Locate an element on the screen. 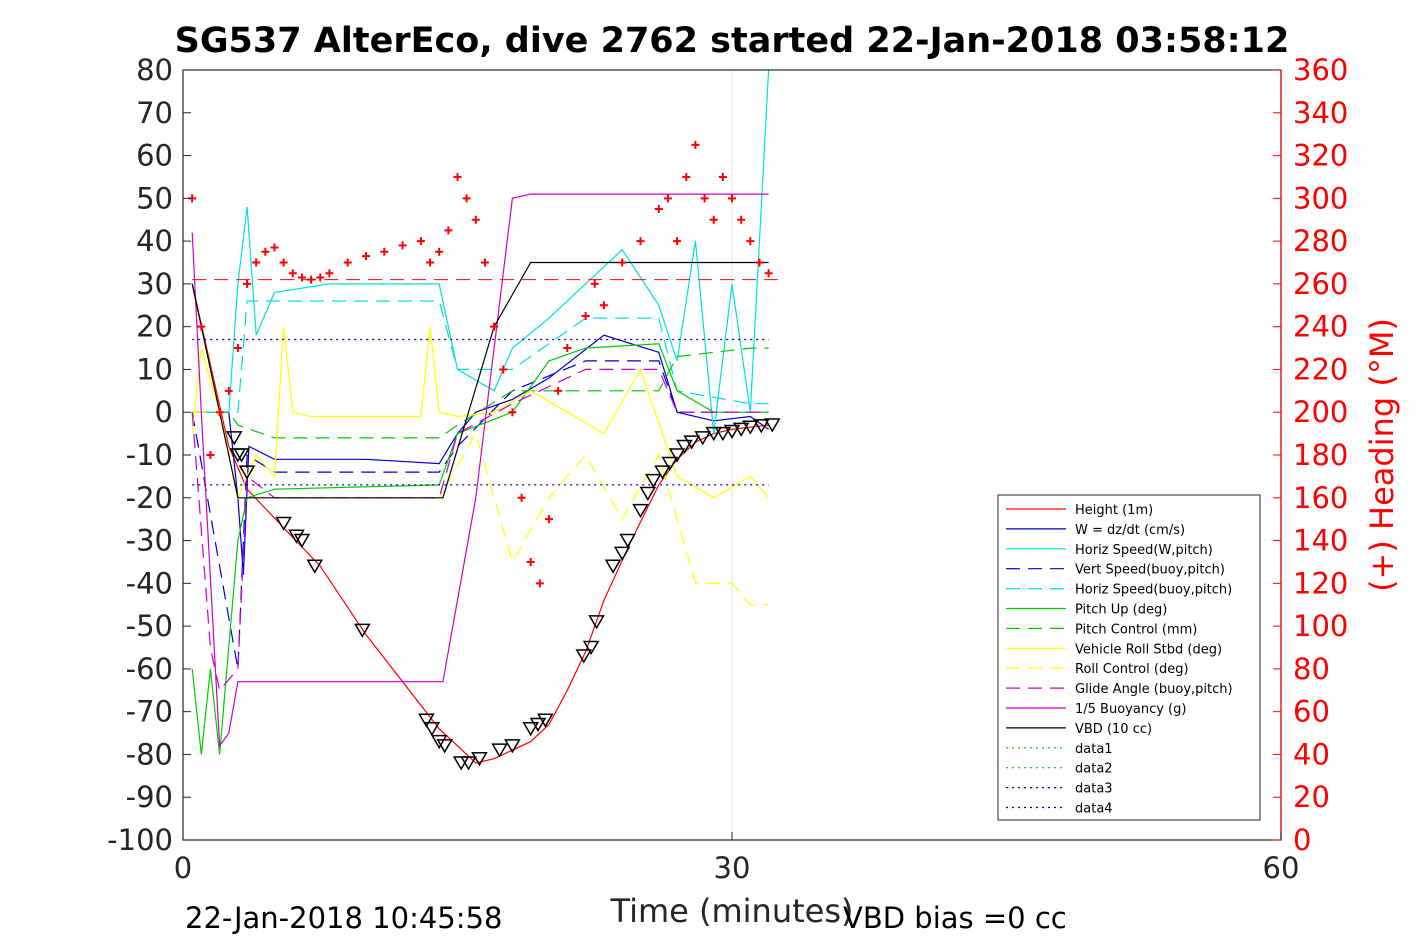  legend-entry-label: Pitch Up (deg) is located at coordinates (1121, 610).